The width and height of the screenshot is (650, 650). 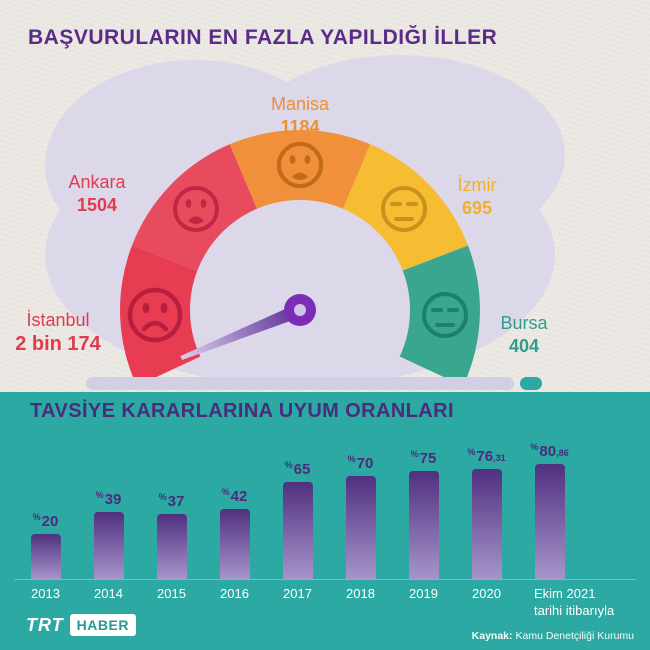 What do you see at coordinates (477, 207) in the screenshot?
I see `city-value: 695` at bounding box center [477, 207].